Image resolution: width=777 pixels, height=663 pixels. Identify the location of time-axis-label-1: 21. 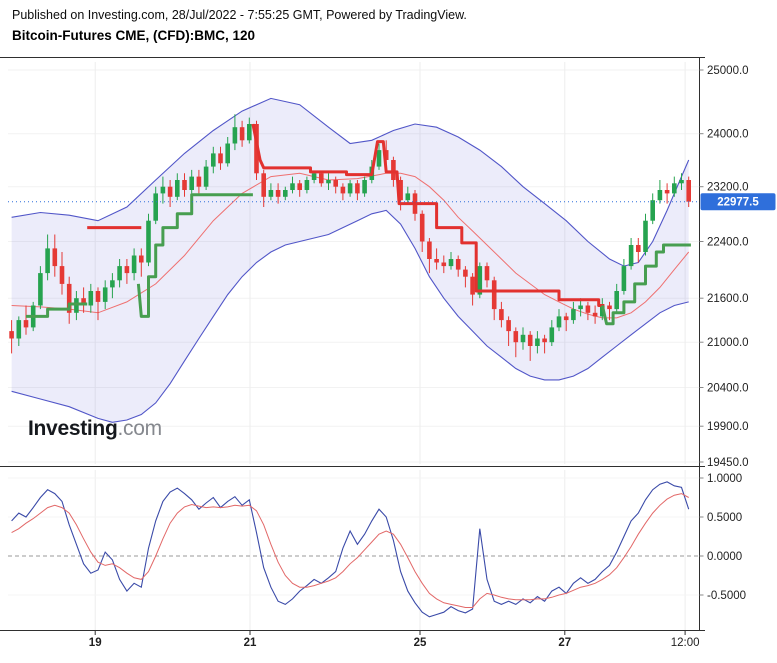
(250, 643).